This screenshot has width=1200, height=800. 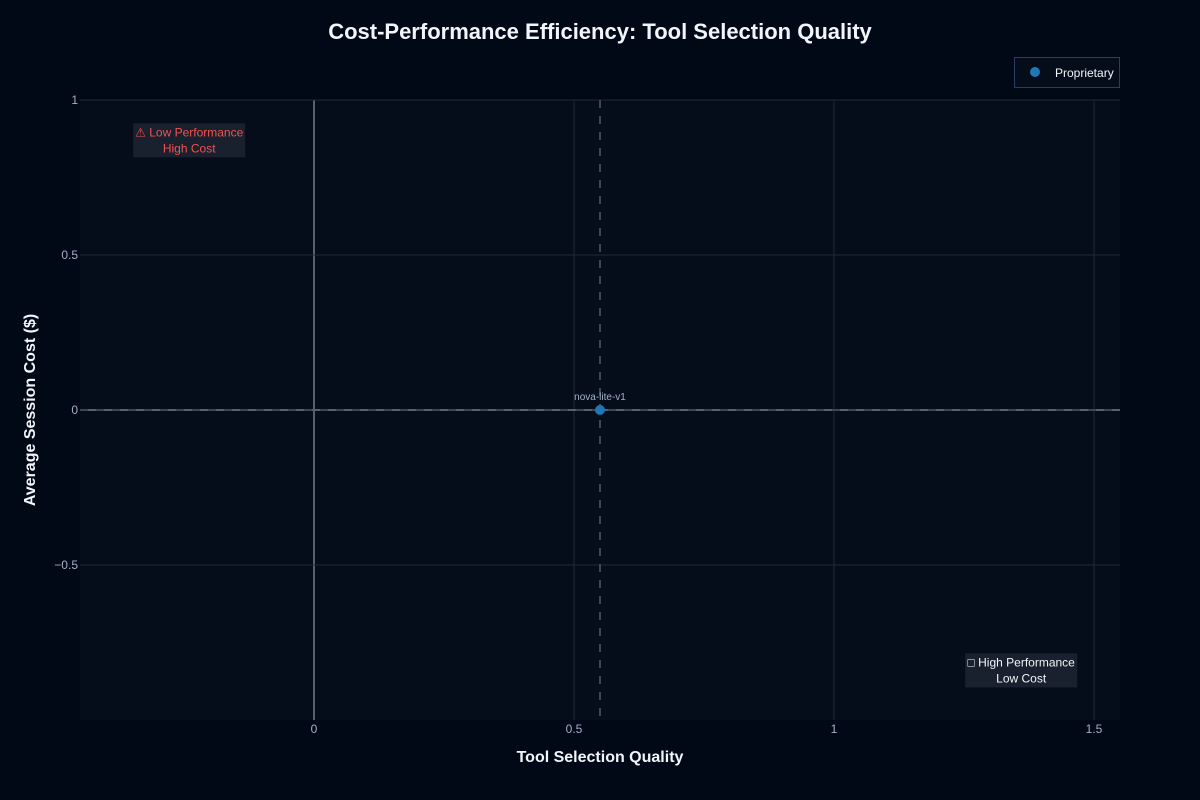 What do you see at coordinates (1035, 72) in the screenshot?
I see `legend-marker-proprietary` at bounding box center [1035, 72].